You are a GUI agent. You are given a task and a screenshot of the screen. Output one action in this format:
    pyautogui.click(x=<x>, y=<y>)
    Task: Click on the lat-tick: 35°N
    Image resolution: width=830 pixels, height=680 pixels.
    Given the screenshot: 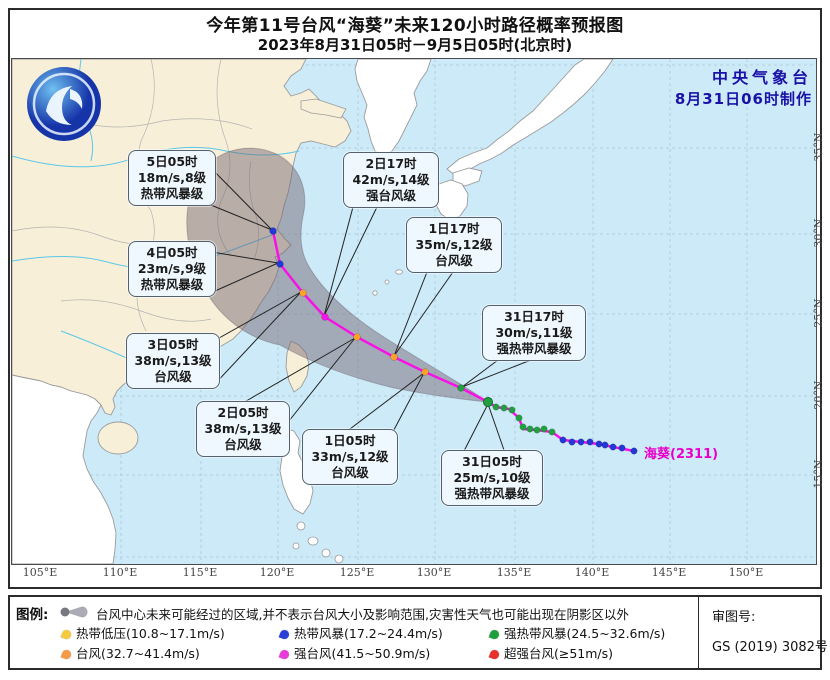 What is the action you would take?
    pyautogui.click(x=818, y=147)
    